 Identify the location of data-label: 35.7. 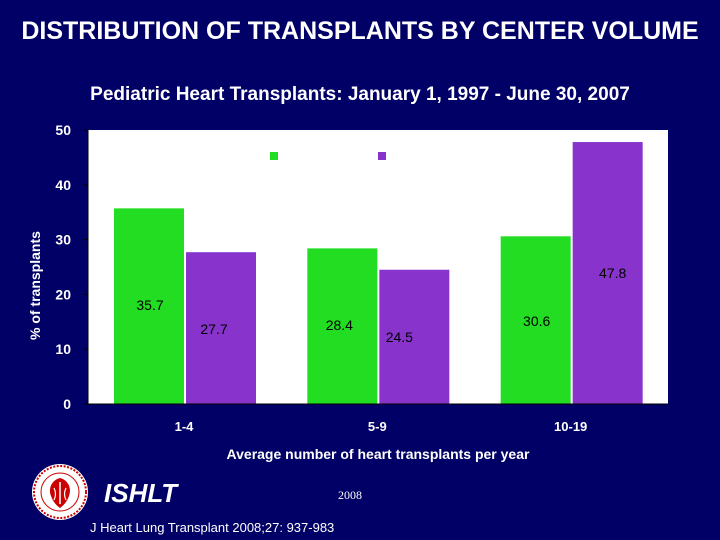
(149, 305).